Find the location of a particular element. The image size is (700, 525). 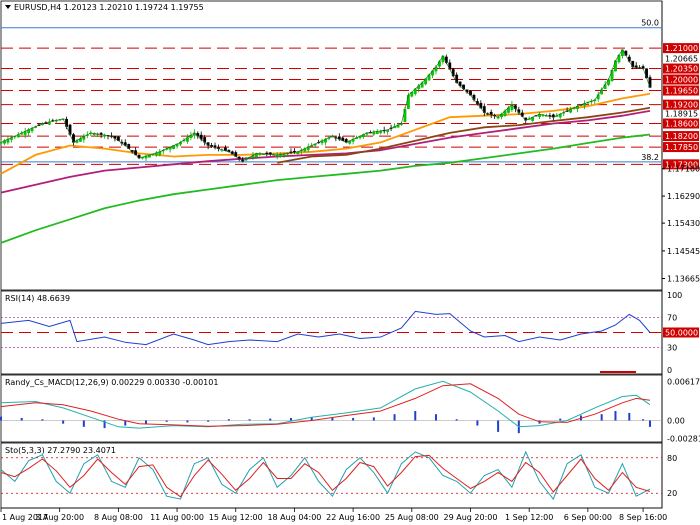

ma-orange-line is located at coordinates (325, 133).